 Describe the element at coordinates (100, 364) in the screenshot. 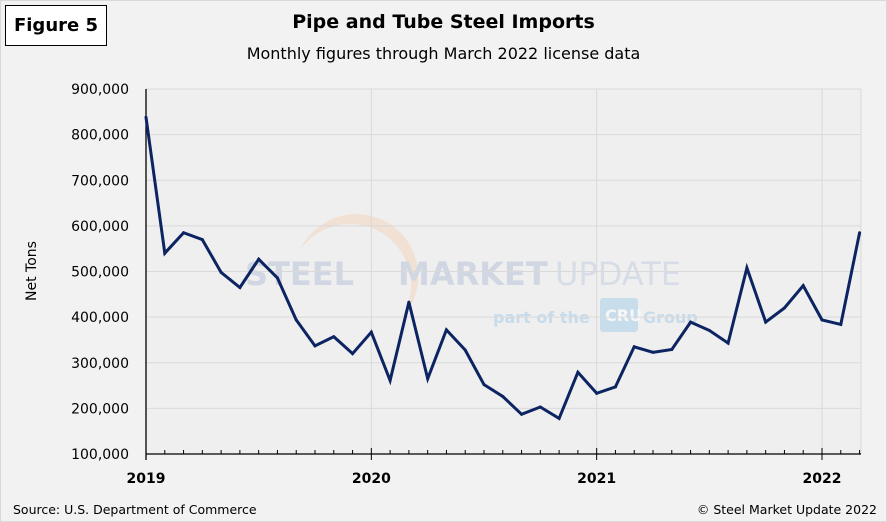

I see `y-tick-label: 300,000` at that location.